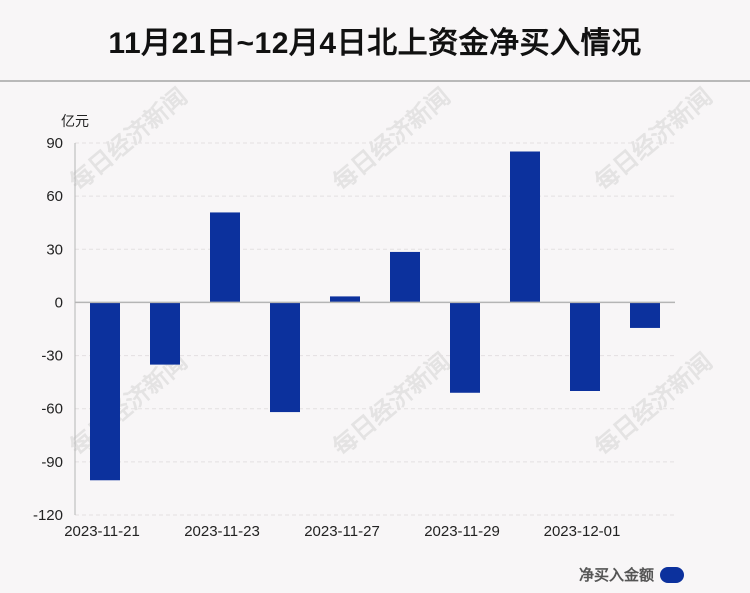 The height and width of the screenshot is (593, 750). What do you see at coordinates (102, 531) in the screenshot?
I see `x-tick-label: 2023-11-21` at bounding box center [102, 531].